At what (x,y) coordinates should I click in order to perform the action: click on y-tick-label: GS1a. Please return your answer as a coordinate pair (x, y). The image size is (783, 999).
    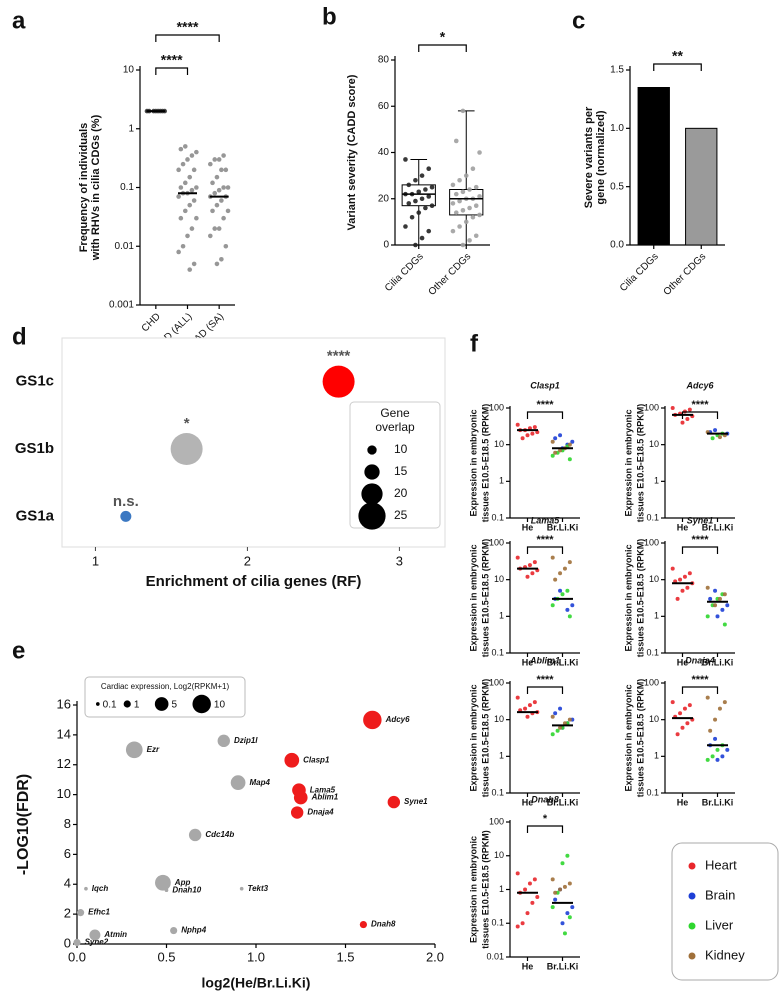
    Looking at the image, I should click on (35, 515).